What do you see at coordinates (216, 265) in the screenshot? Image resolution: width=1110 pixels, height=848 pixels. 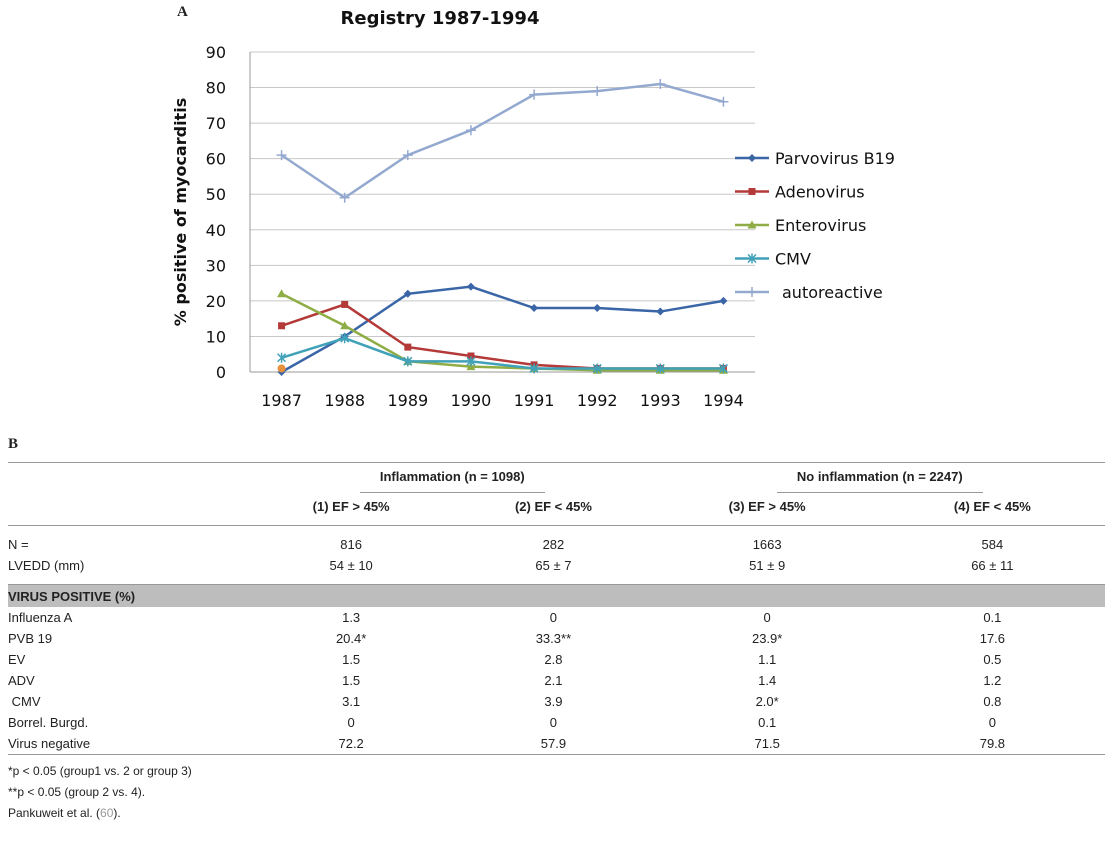 I see `y-tick-label: 30` at bounding box center [216, 265].